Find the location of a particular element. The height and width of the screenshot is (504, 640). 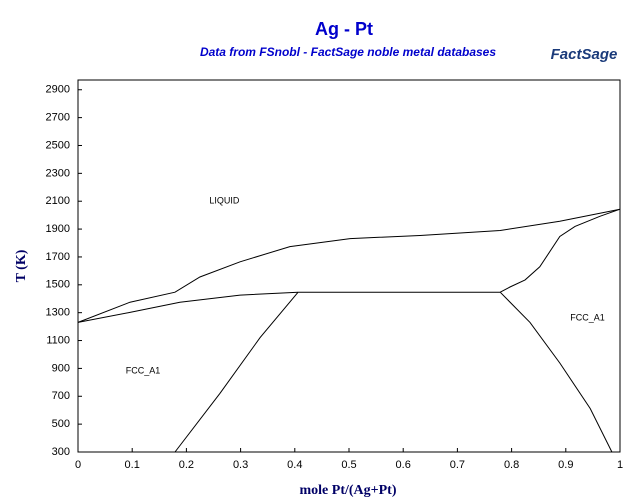

y-axis-label: T (K) is located at coordinates (21, 265).